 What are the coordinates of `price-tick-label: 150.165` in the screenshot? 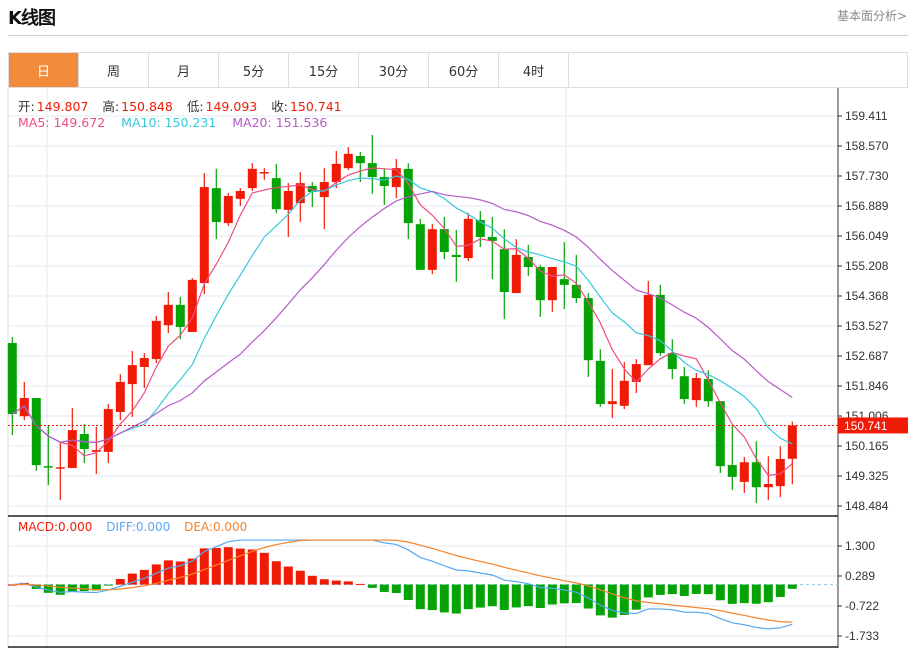 It's located at (867, 446).